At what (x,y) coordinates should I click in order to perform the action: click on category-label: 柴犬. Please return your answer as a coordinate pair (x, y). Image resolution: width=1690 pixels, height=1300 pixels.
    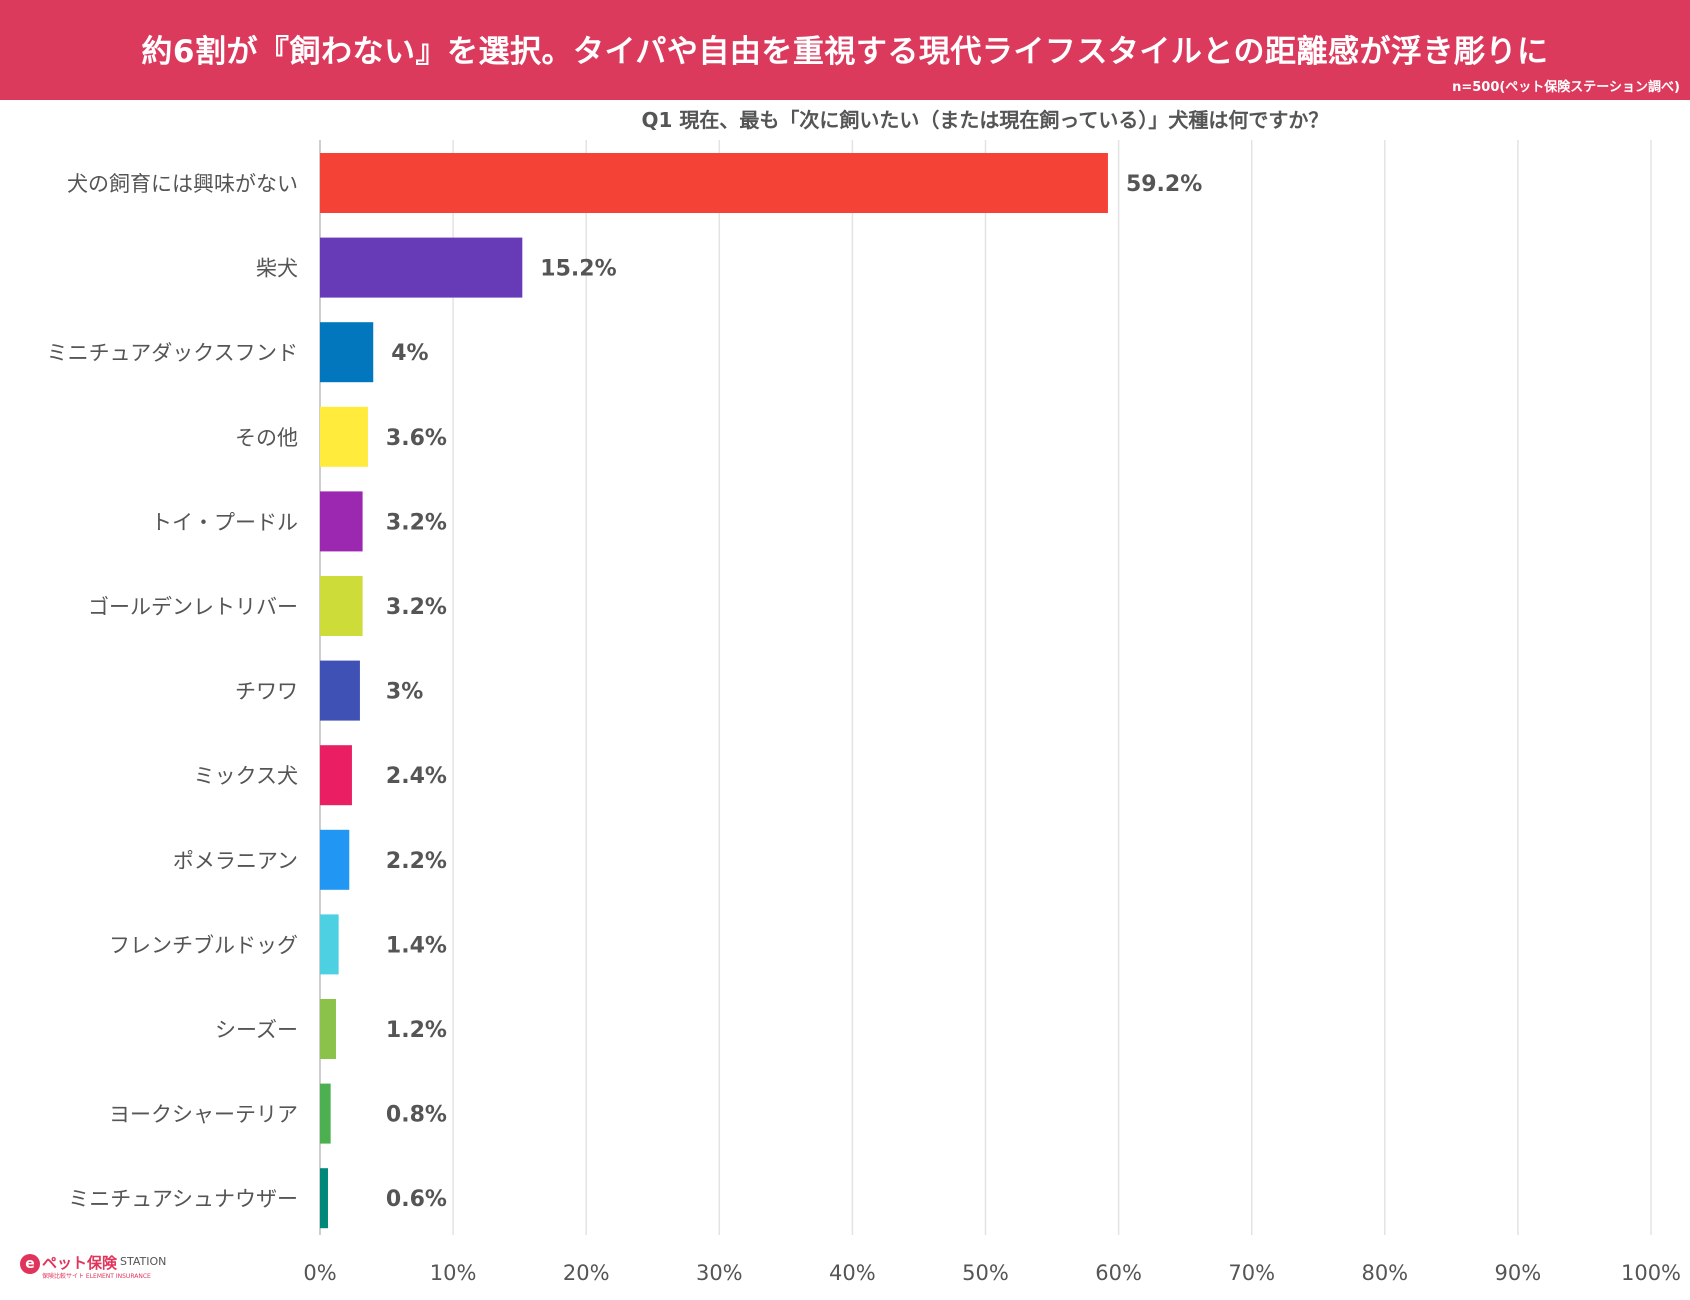
    Looking at the image, I should click on (277, 269).